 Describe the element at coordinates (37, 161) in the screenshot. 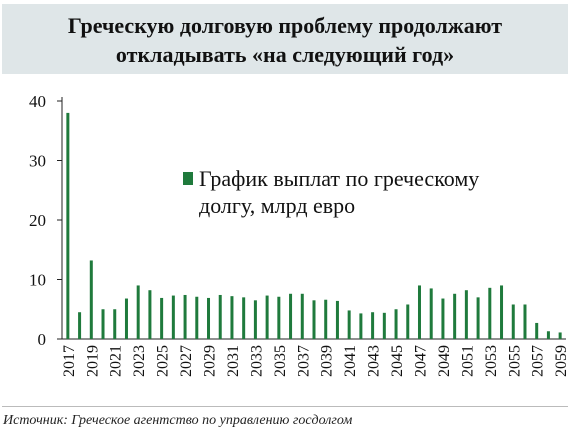

I see `y-tick-label: 30` at that location.